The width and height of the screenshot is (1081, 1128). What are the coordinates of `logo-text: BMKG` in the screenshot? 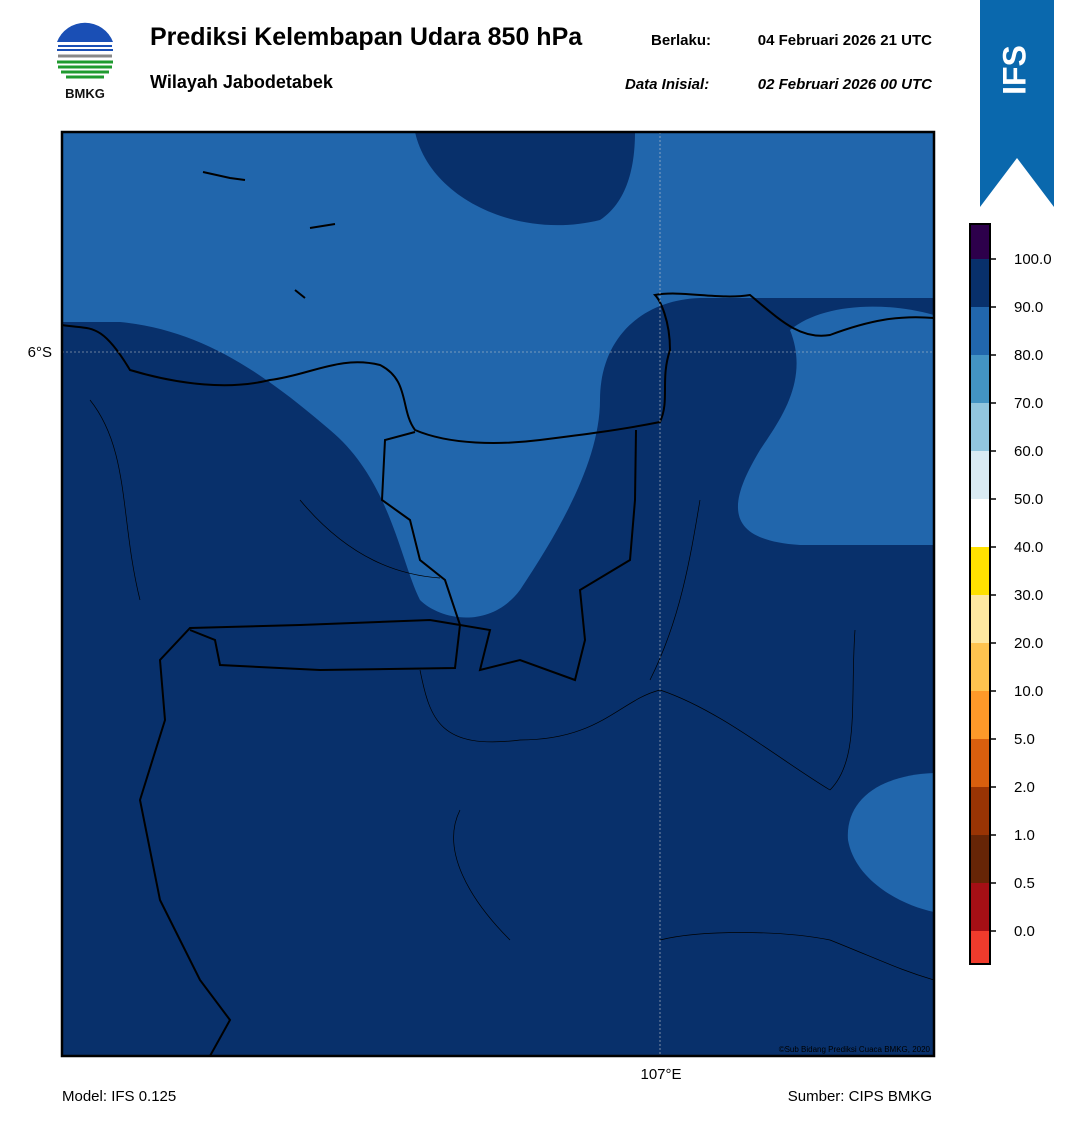 It's located at (85, 93).